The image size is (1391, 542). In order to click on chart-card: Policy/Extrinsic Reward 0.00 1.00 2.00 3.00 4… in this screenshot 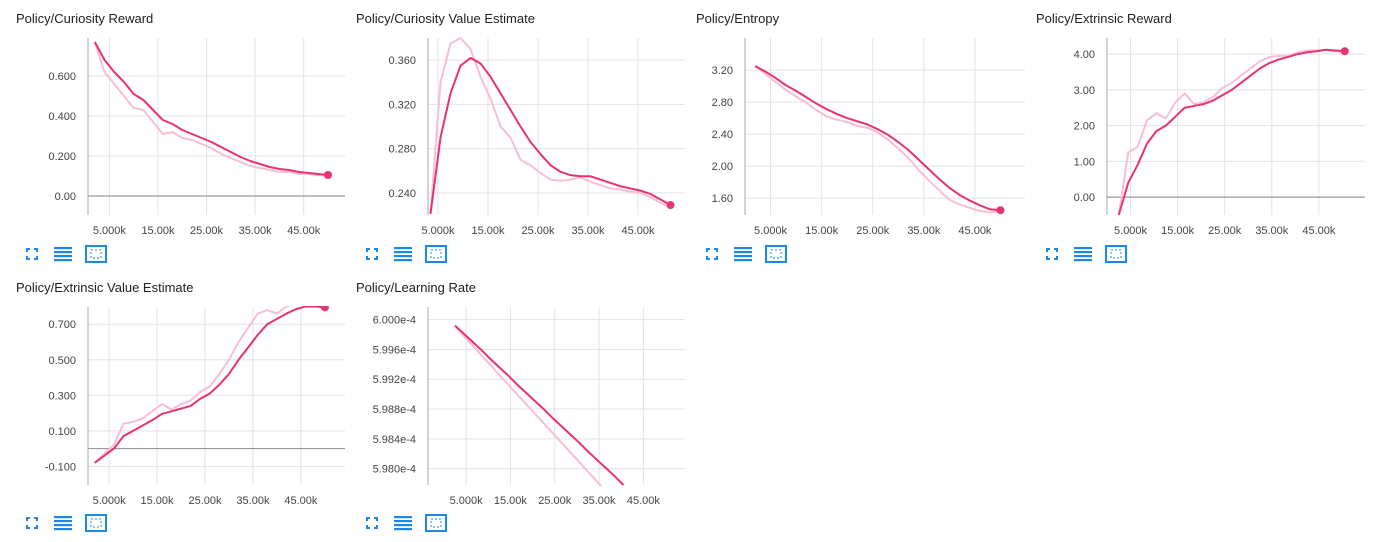, I will do `click(1200, 137)`.